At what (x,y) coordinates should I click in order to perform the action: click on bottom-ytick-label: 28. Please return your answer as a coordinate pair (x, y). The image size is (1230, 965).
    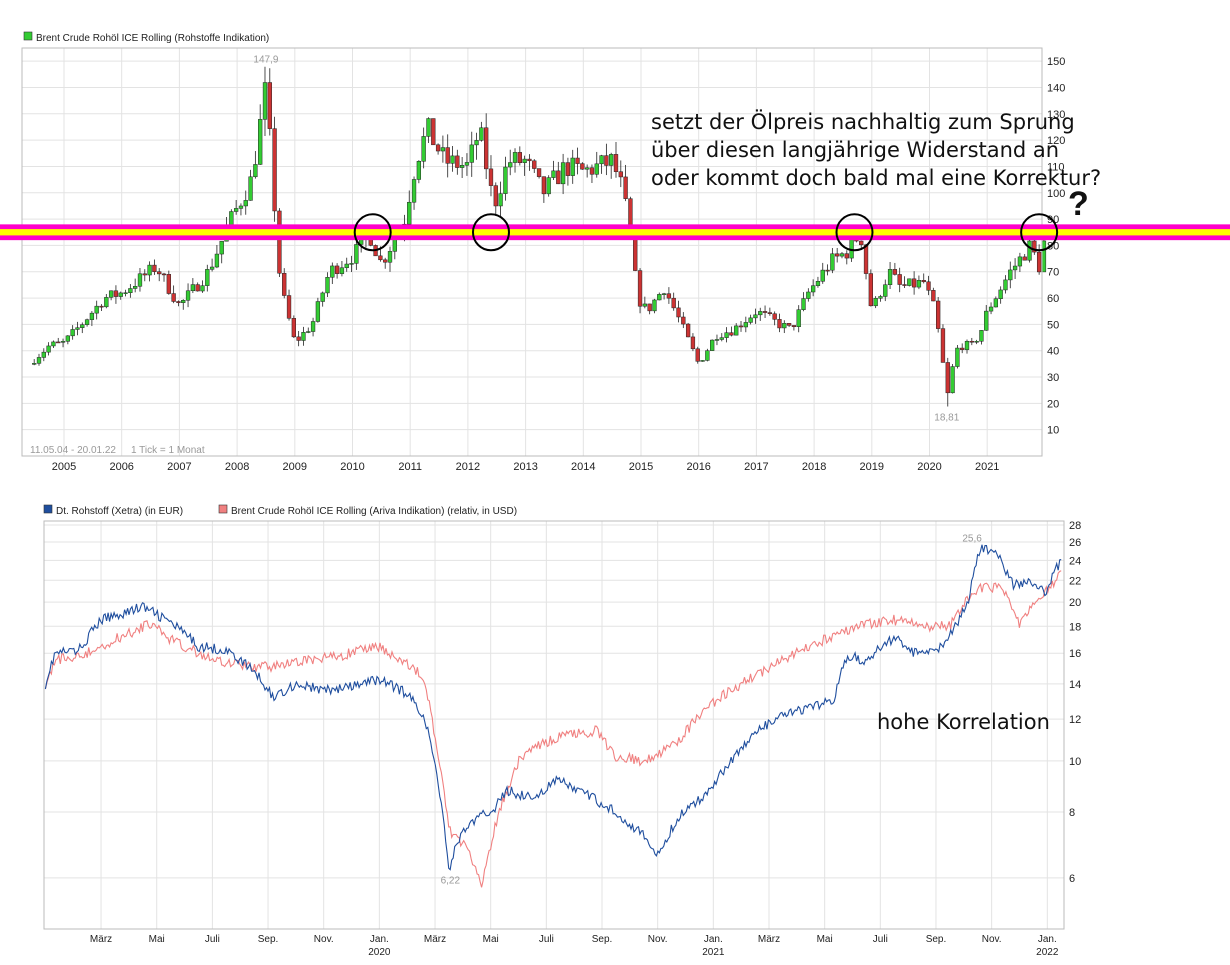
    Looking at the image, I should click on (1075, 526).